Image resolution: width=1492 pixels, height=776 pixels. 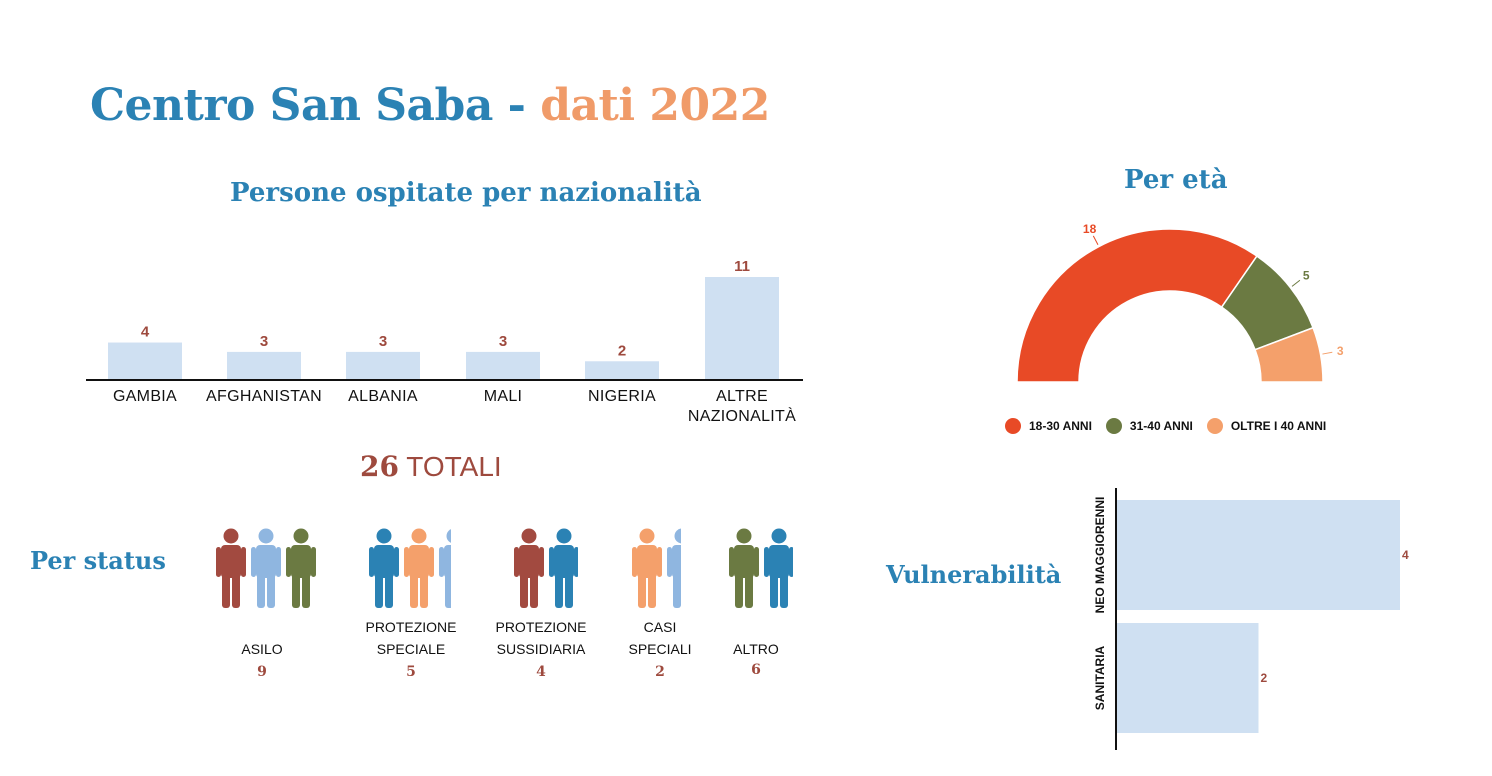 I want to click on nationality-category-label: AFGHANISTAN, so click(x=264, y=396).